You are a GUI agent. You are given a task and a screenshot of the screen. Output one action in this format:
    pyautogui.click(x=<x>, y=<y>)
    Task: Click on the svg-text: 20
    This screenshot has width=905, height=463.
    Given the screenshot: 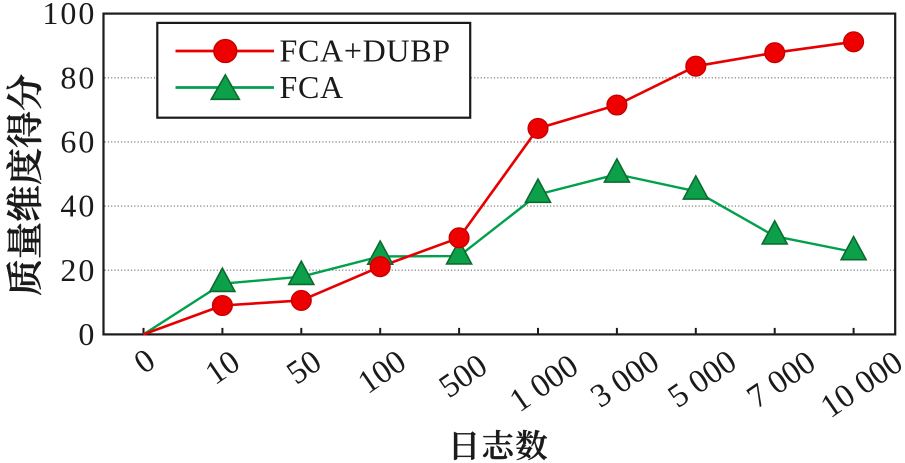 What is the action you would take?
    pyautogui.click(x=78, y=270)
    